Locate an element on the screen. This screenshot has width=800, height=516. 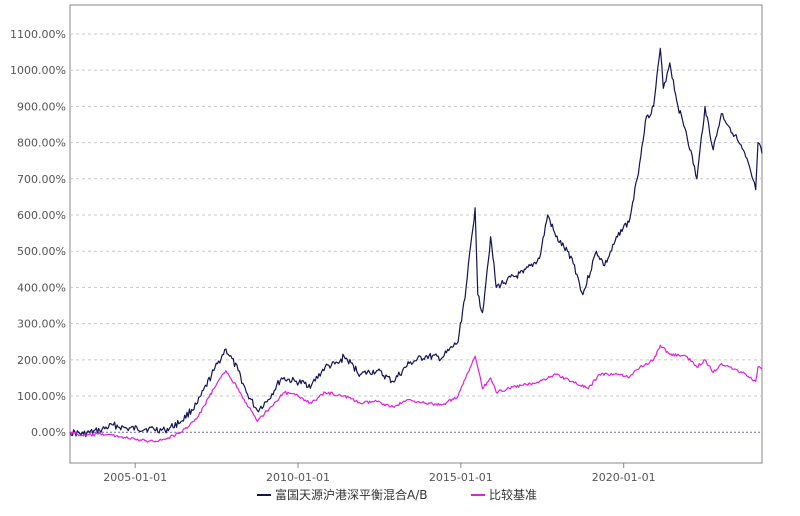
x-tick-label: 2020-01-01 is located at coordinates (624, 477).